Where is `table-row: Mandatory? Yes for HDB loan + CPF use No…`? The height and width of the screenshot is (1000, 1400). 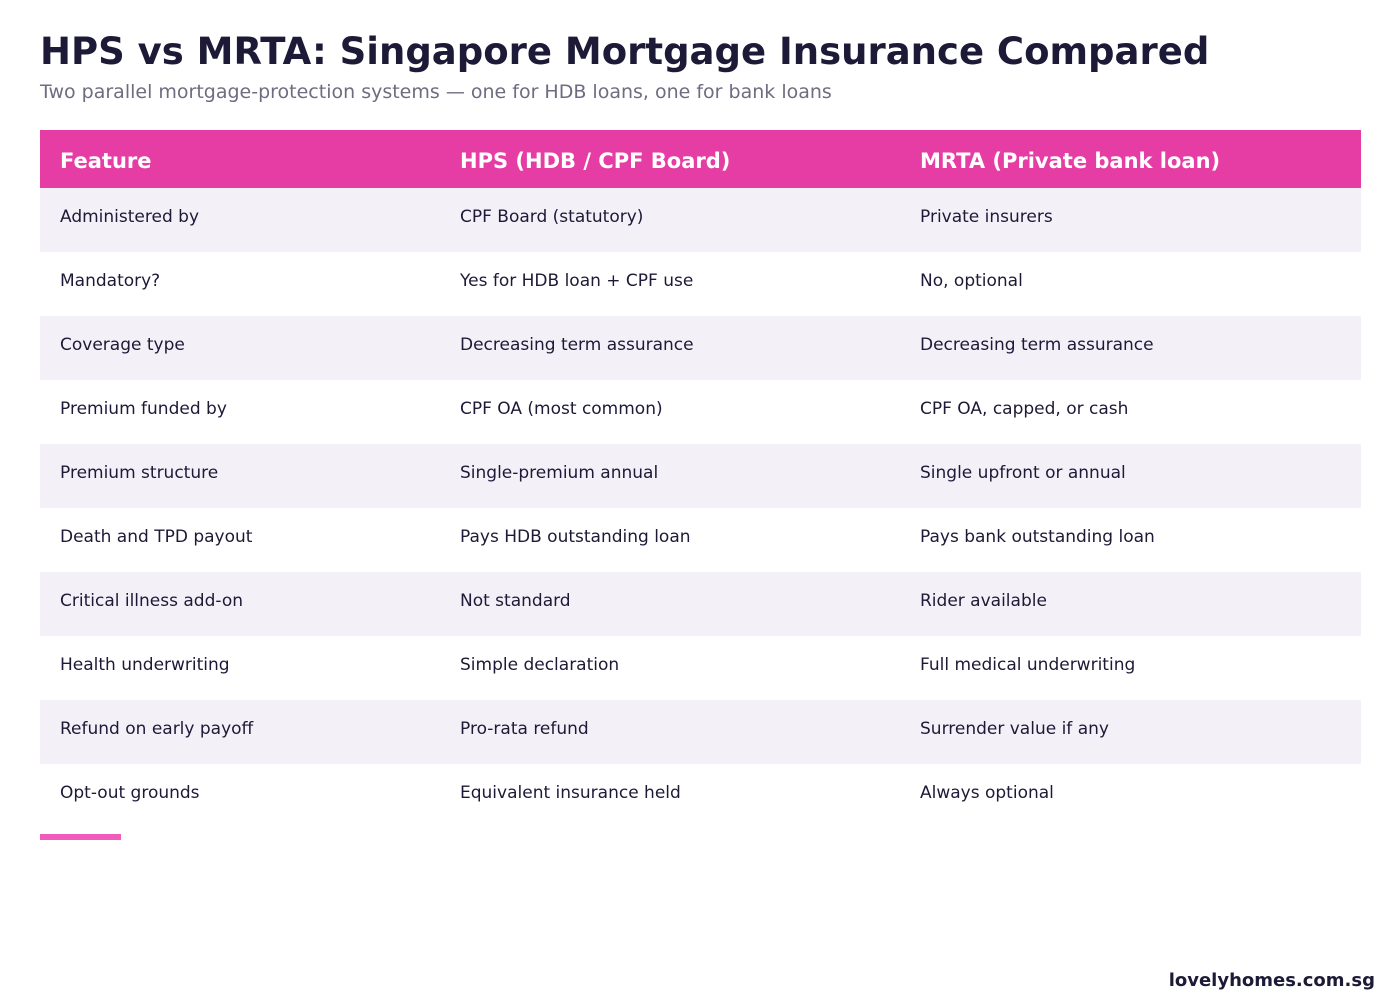 table-row: Mandatory? Yes for HDB loan + CPF use No… is located at coordinates (700, 284).